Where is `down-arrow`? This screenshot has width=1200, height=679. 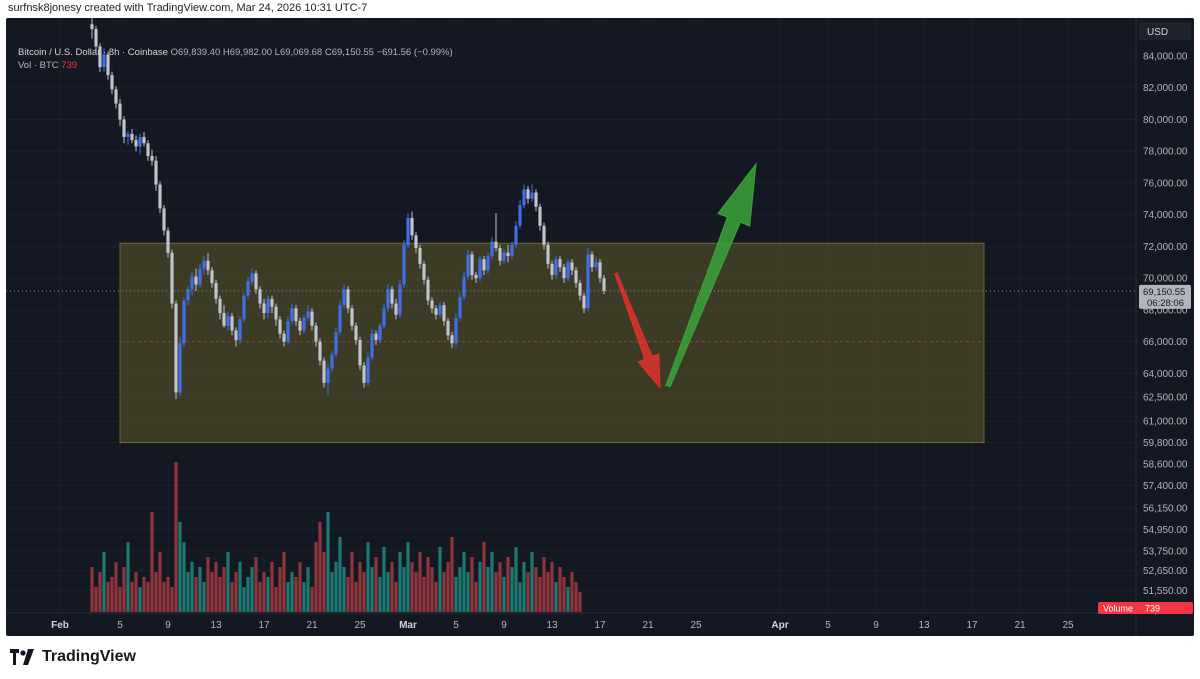 down-arrow is located at coordinates (637, 331).